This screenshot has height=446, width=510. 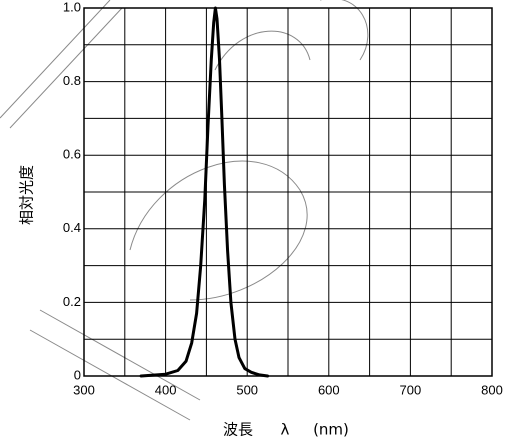 What do you see at coordinates (77, 374) in the screenshot?
I see `y-tick-label: 0` at bounding box center [77, 374].